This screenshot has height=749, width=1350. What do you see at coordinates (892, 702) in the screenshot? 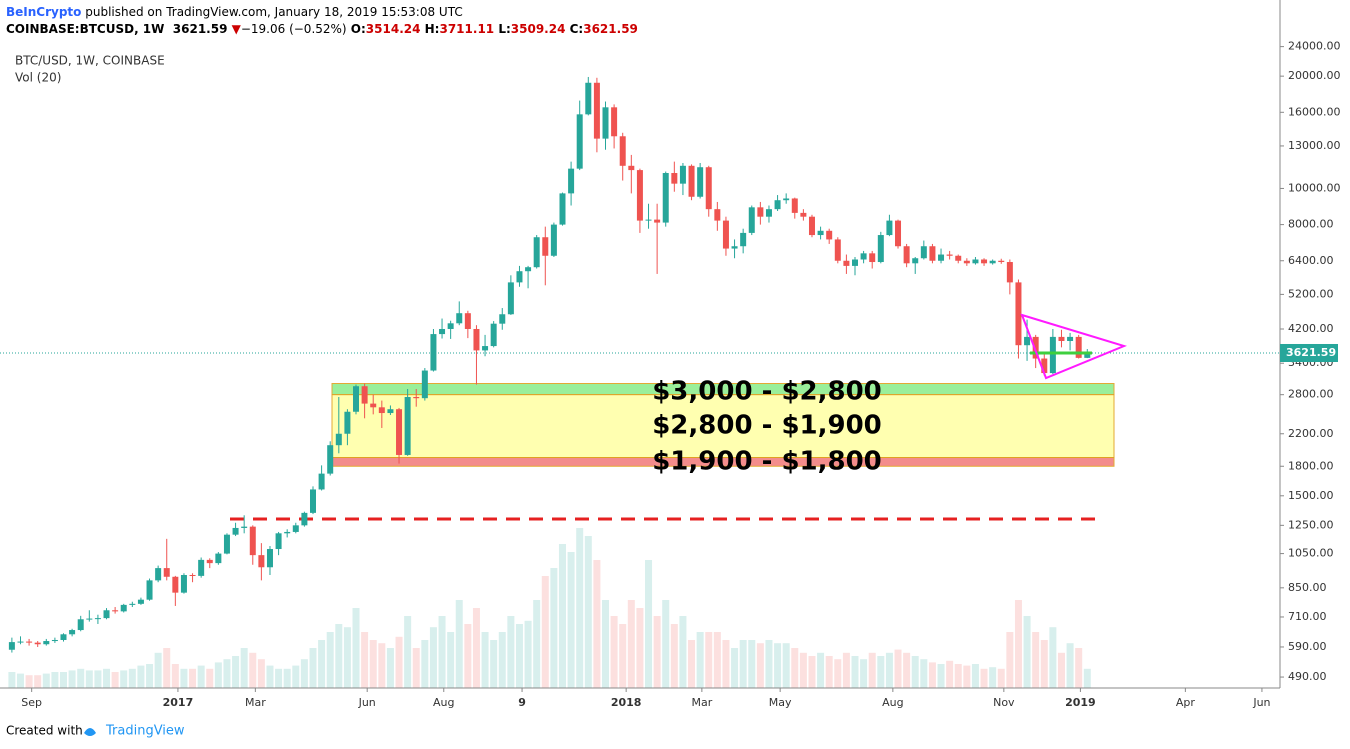
I see `x-tick-label: Aug` at bounding box center [892, 702].